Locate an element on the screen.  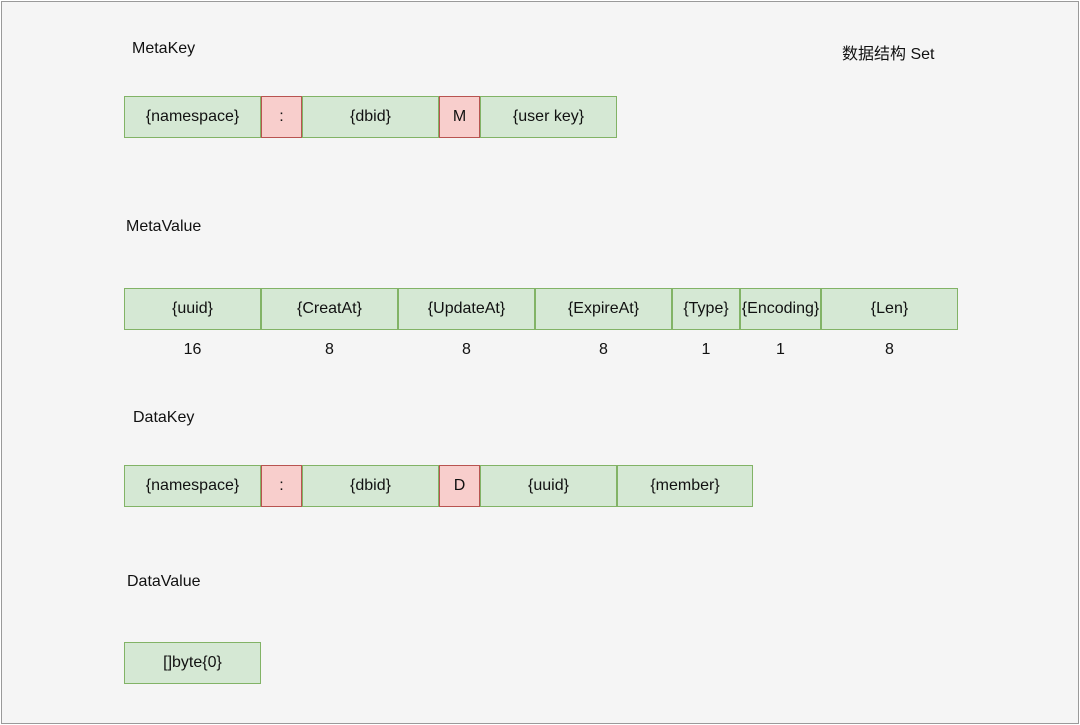
creat-at-size-label: 8 is located at coordinates (329, 349).